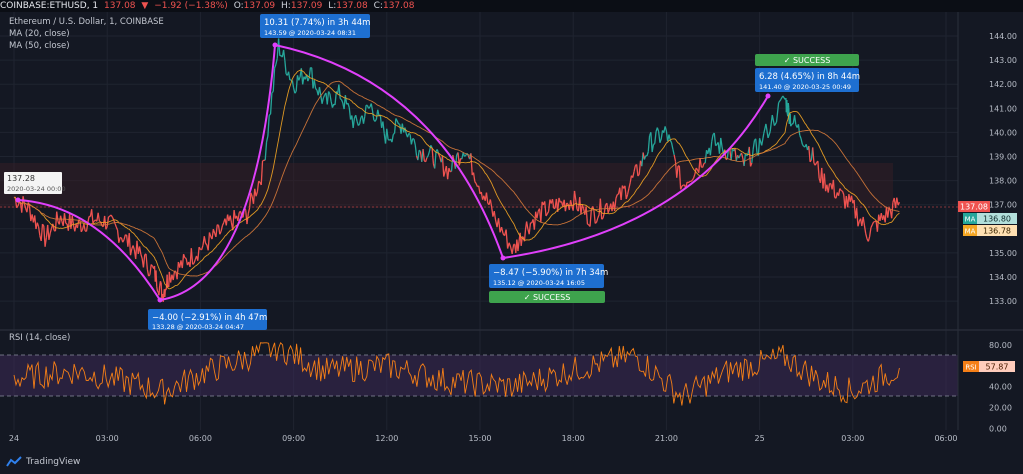 This screenshot has width=1023, height=474. I want to click on ma1-tag-text: MA, so click(970, 220).